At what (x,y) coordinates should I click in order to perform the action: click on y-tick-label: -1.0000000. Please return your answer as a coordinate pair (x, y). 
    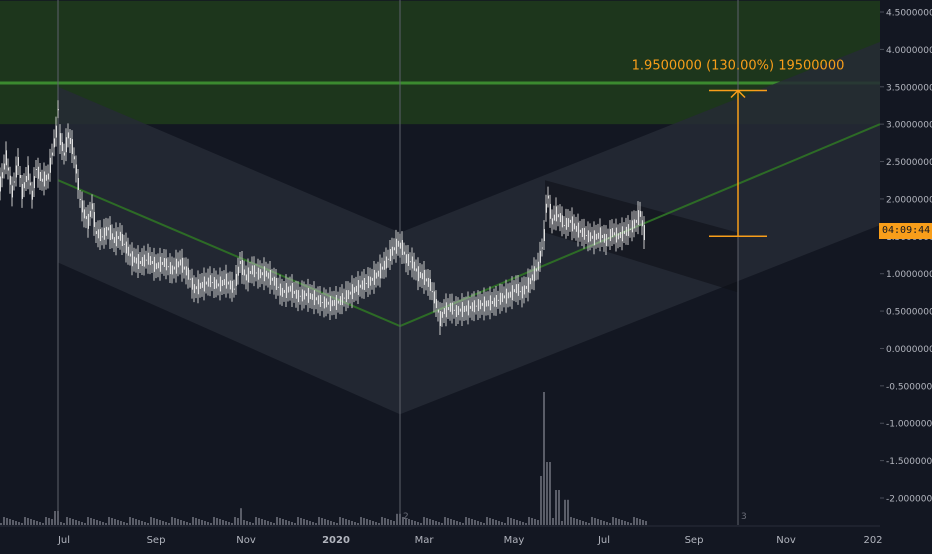
    Looking at the image, I should click on (909, 425).